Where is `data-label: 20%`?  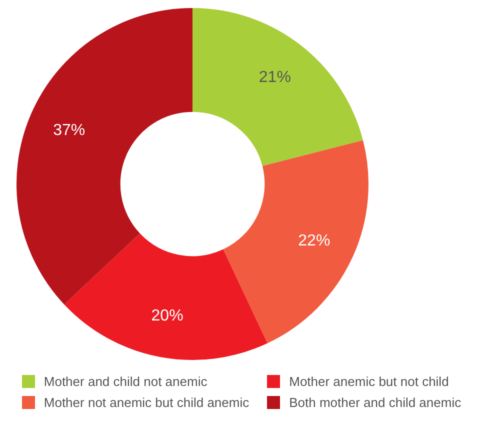 data-label: 20% is located at coordinates (167, 315).